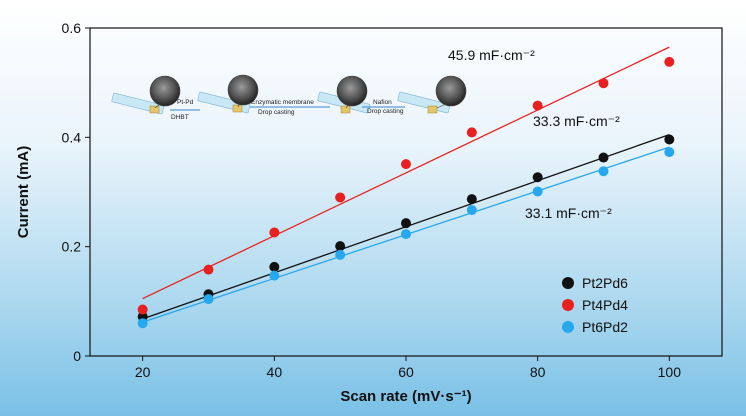 The width and height of the screenshot is (746, 416). What do you see at coordinates (568, 213) in the screenshot?
I see `slope-annotation-pt6pd2: 33.1 mF·cm⁻²` at bounding box center [568, 213].